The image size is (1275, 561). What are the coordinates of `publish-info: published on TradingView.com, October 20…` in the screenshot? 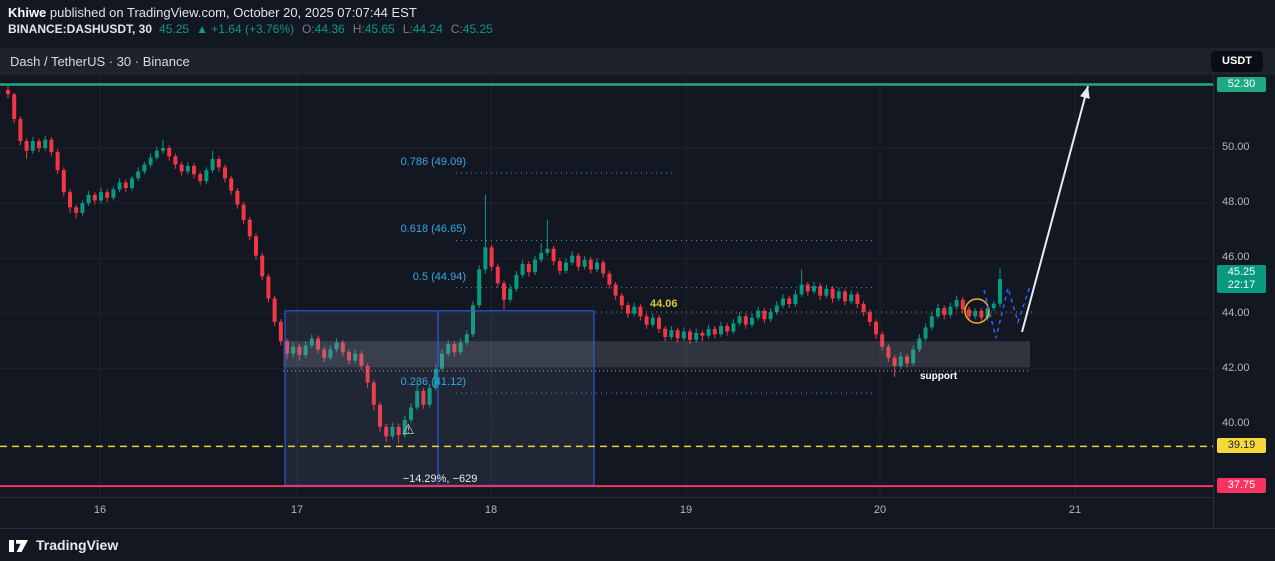 It's located at (231, 12).